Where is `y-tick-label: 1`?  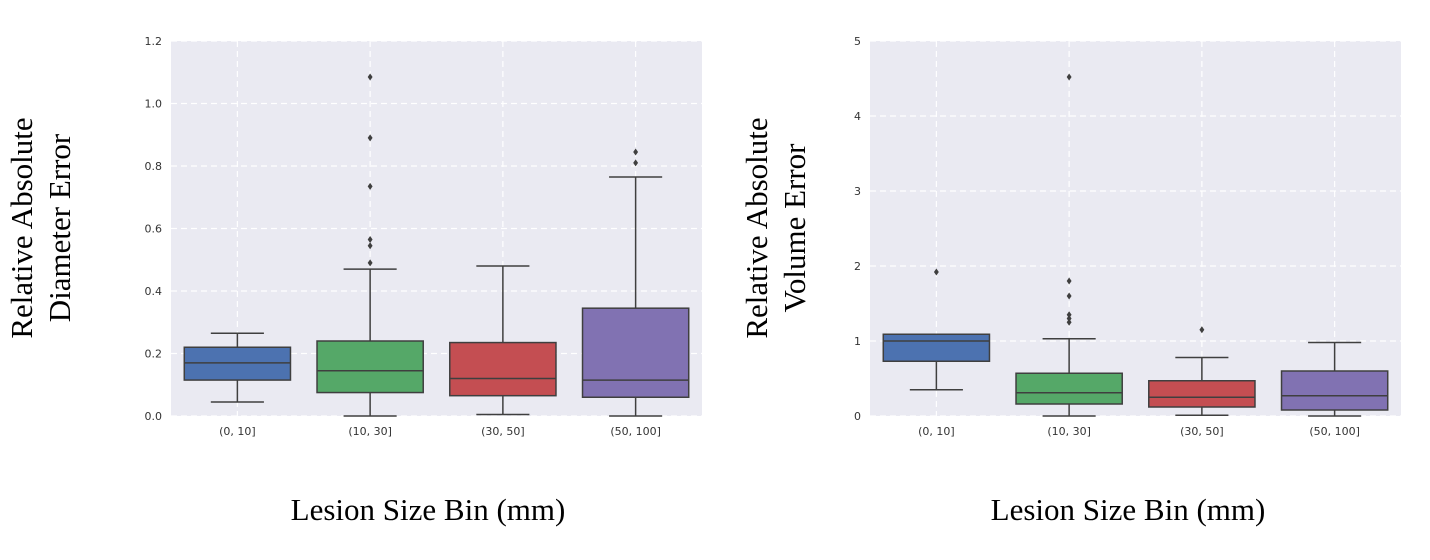
y-tick-label: 1 is located at coordinates (857, 341).